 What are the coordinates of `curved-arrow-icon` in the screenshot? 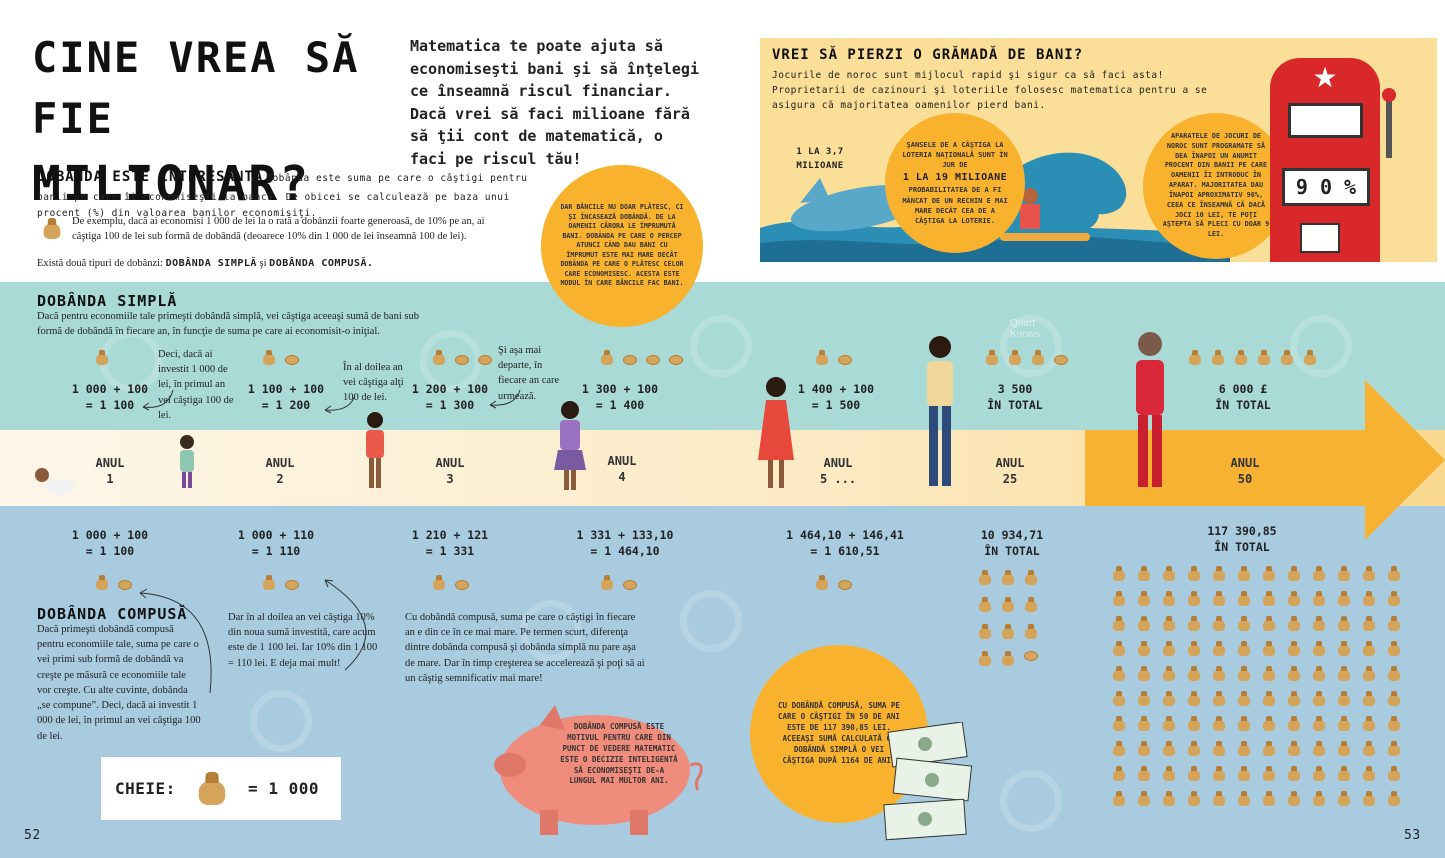 It's located at (505, 399).